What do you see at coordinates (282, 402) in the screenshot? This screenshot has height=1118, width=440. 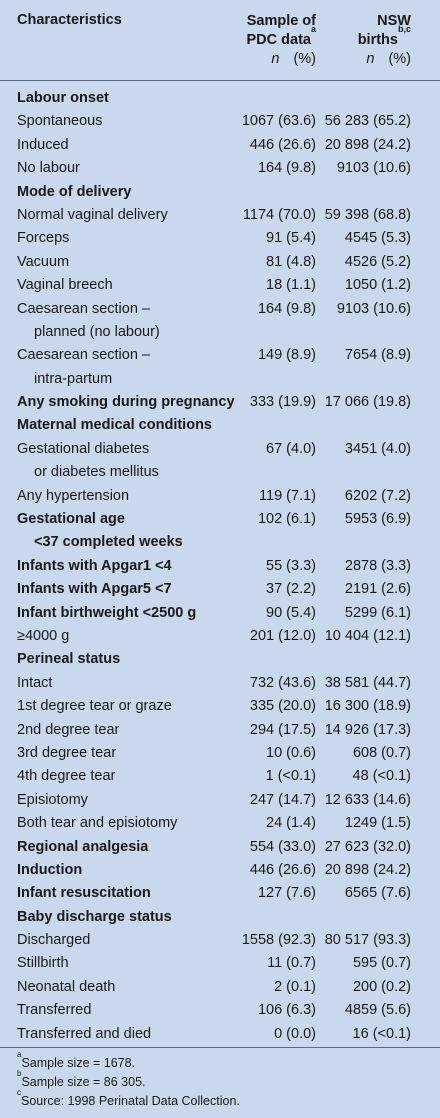 I see `row-pdc-value: 333 (19.9)` at bounding box center [282, 402].